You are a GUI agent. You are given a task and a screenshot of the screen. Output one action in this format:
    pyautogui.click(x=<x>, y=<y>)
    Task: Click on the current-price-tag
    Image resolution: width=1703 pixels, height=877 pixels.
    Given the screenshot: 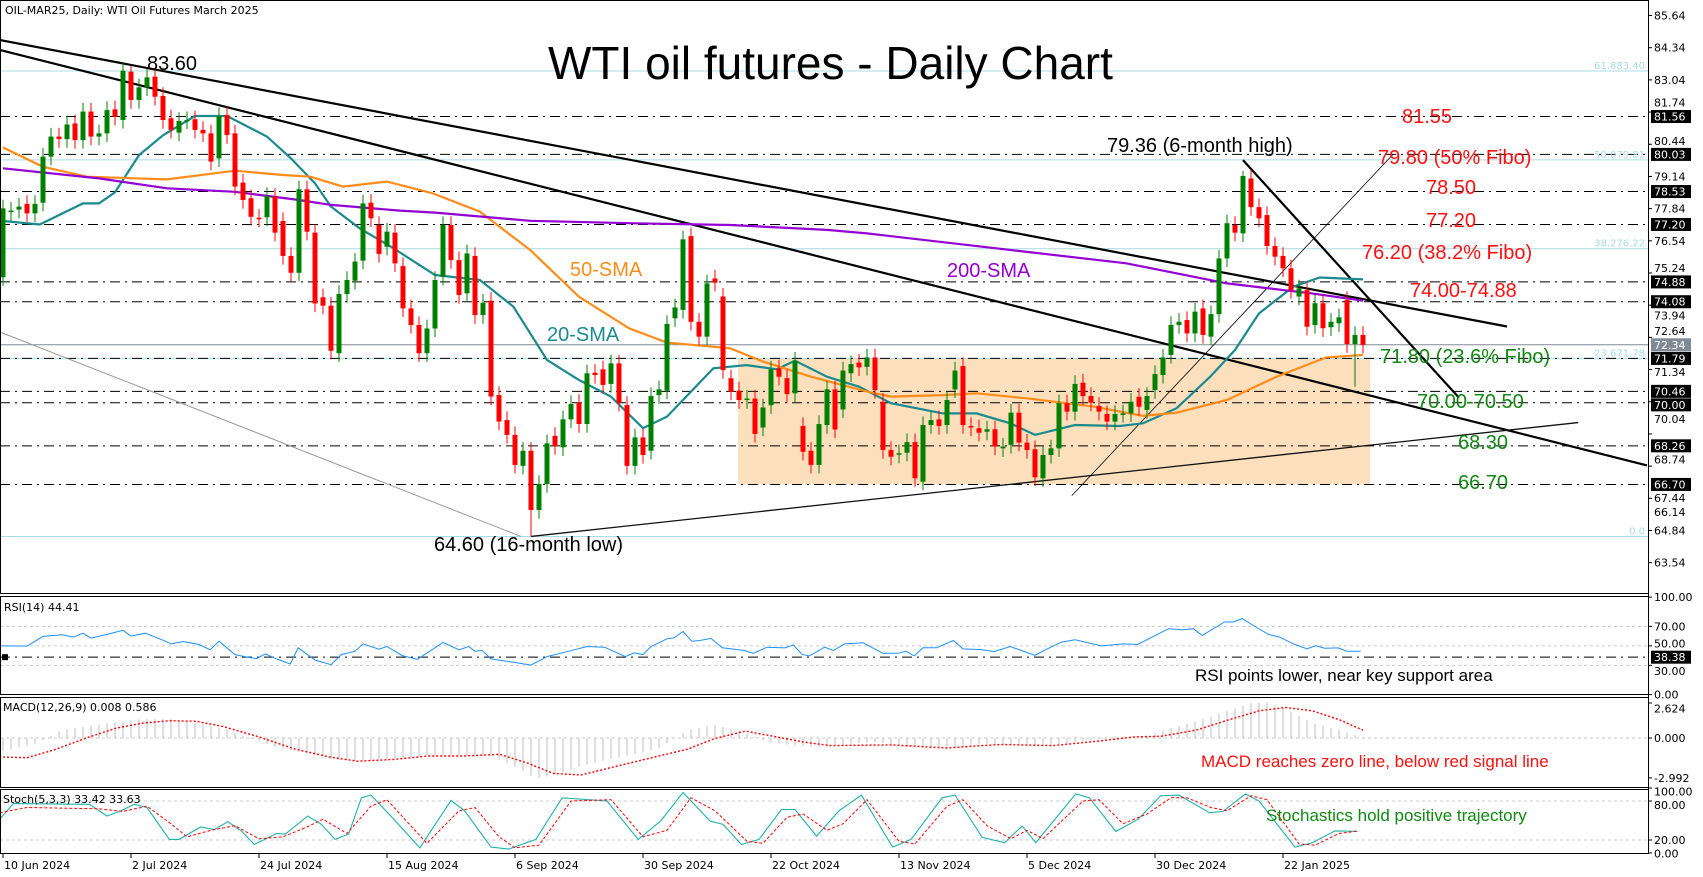 What is the action you would take?
    pyautogui.click(x=1671, y=345)
    